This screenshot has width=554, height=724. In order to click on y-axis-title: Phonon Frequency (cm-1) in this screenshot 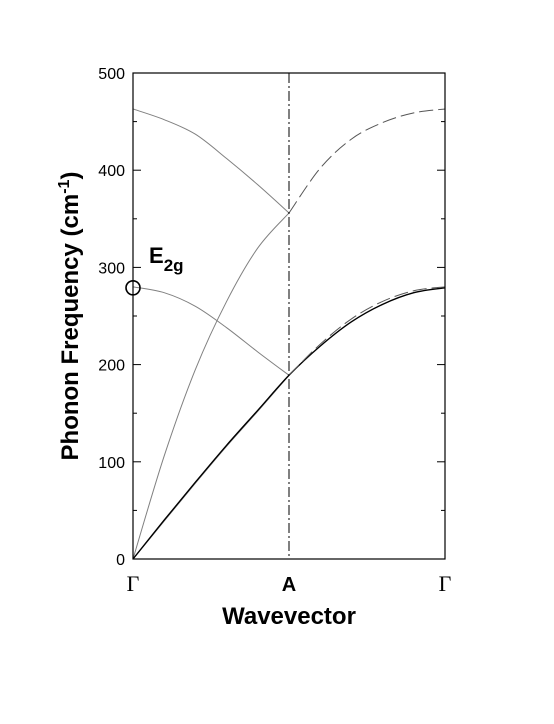, I will do `click(70, 316)`.